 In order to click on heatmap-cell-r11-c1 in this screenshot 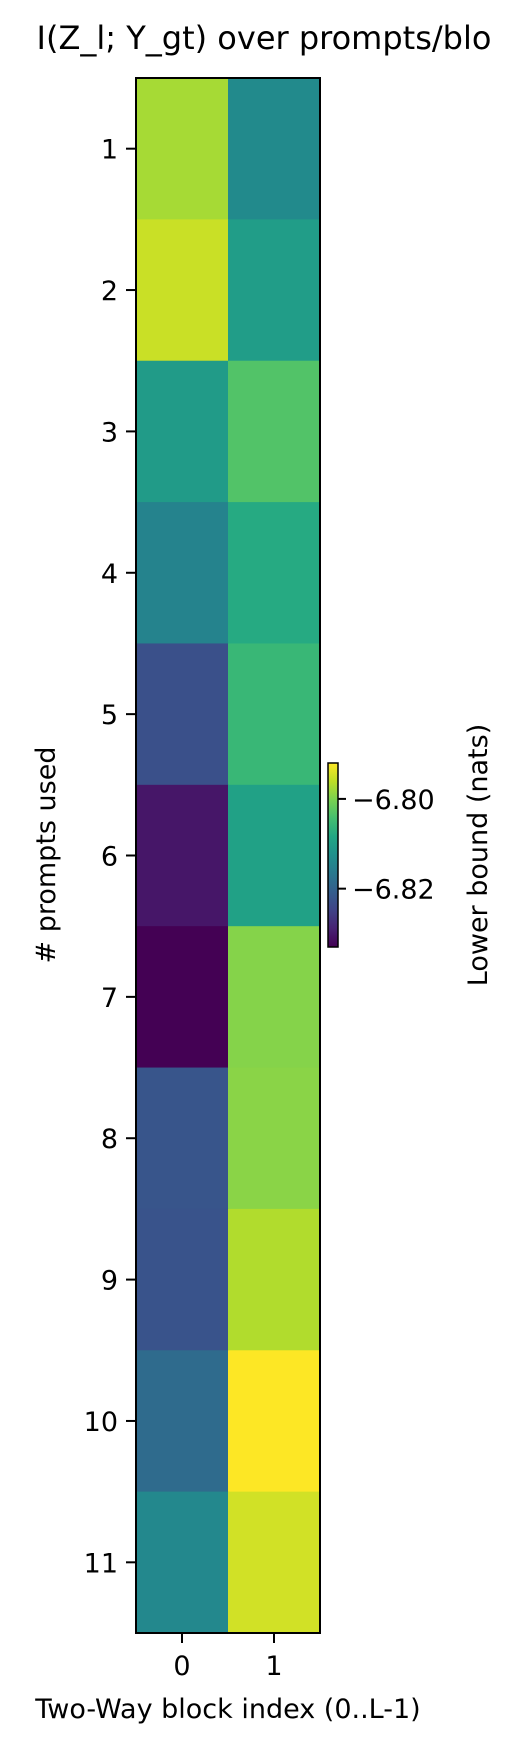, I will do `click(274, 1562)`.